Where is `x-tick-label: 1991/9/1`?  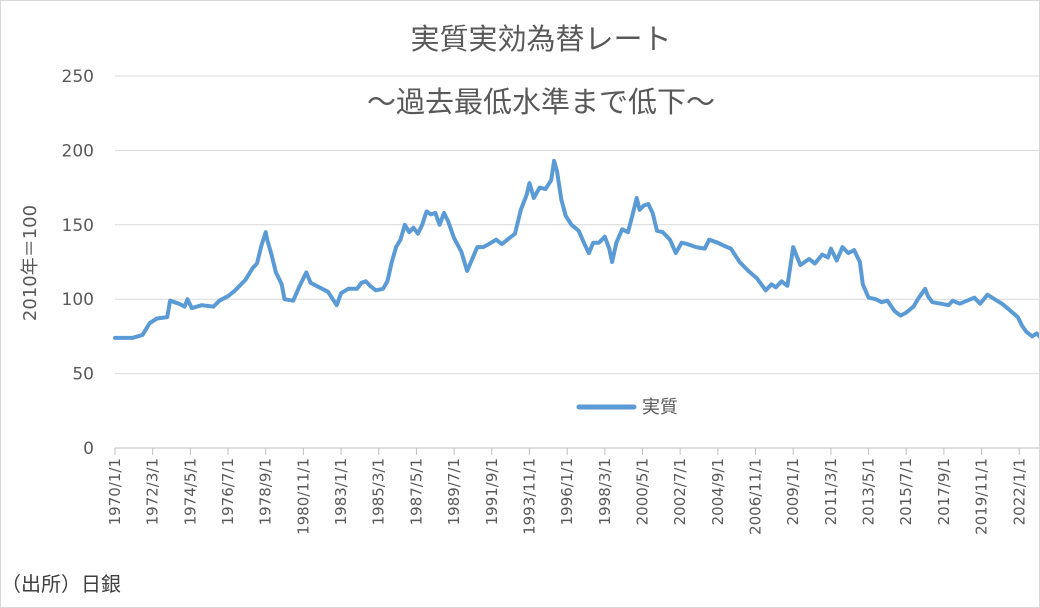 x-tick-label: 1991/9/1 is located at coordinates (492, 491).